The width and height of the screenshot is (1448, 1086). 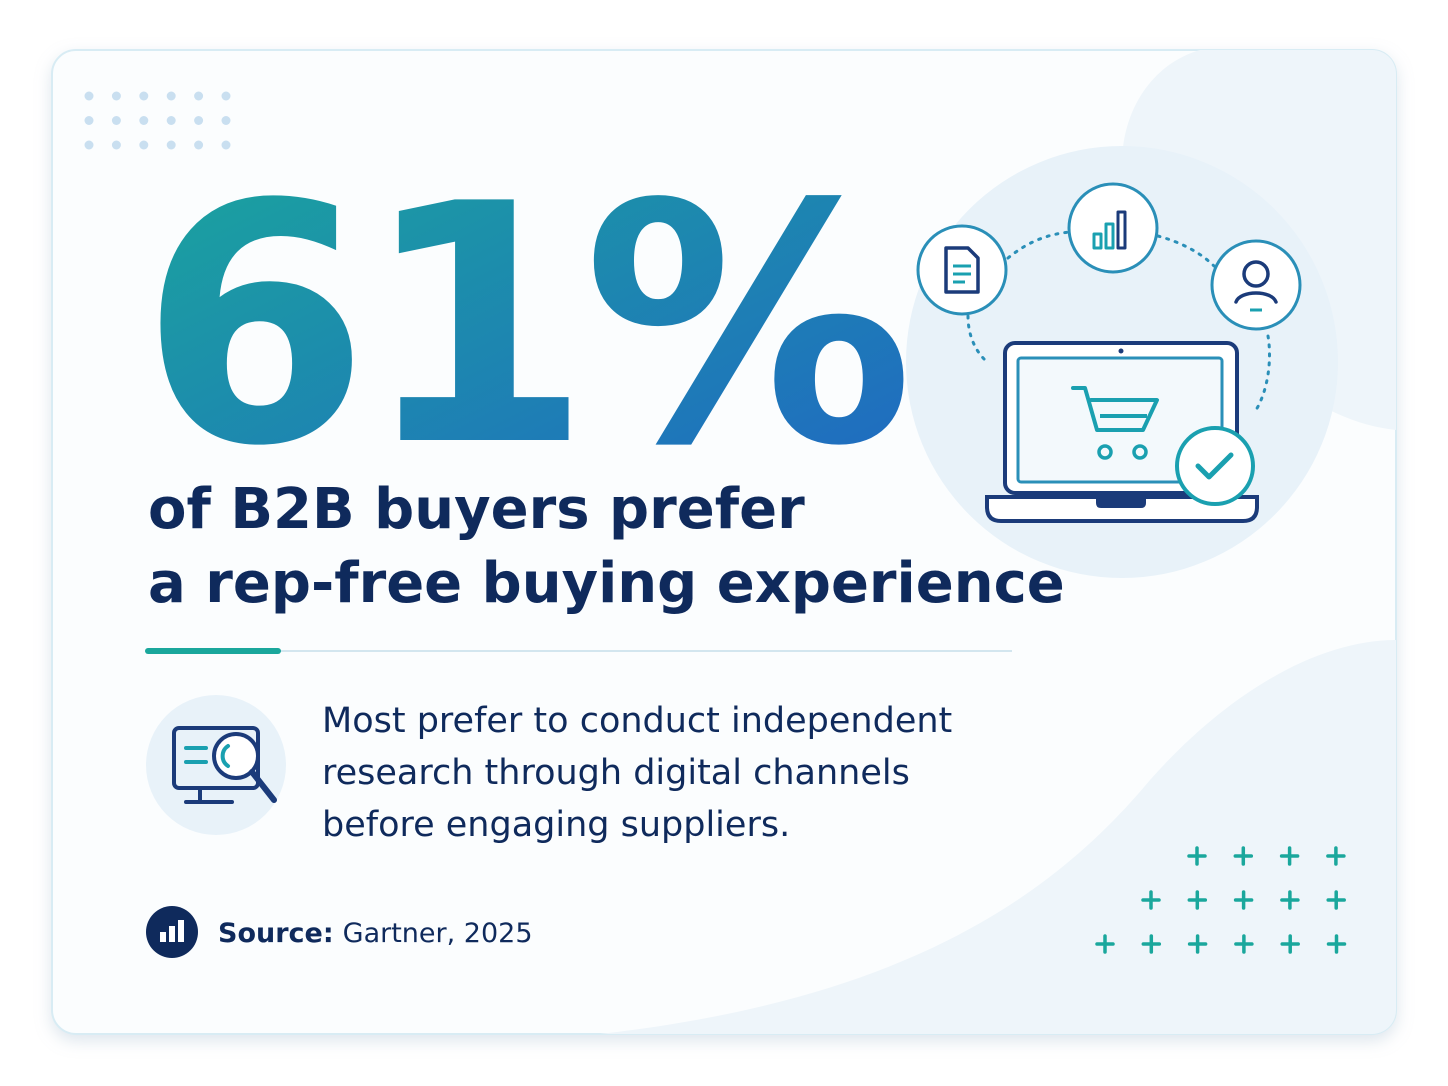 I want to click on document-badge, so click(x=962, y=270).